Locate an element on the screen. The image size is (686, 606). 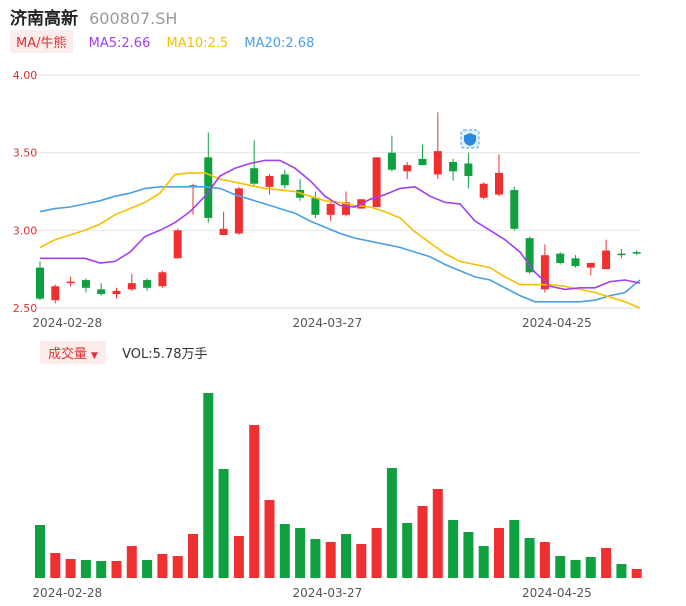
stock-code: 600807.SH is located at coordinates (133, 18).